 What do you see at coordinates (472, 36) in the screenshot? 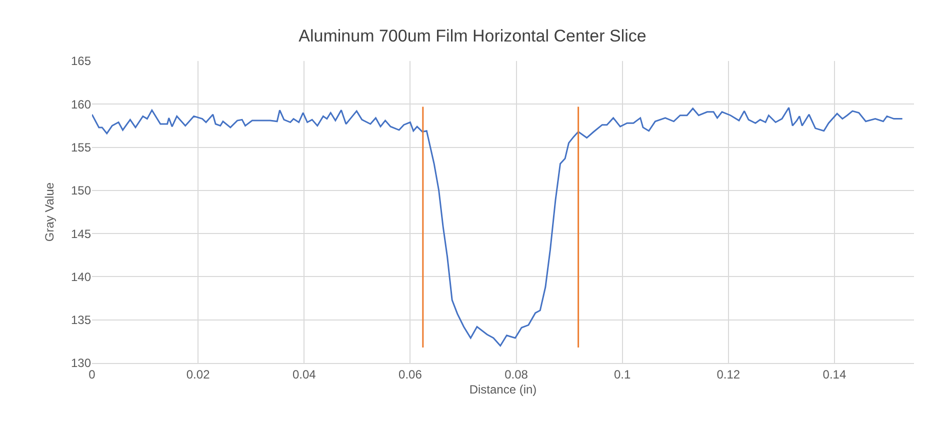
I see `chart-title: Aluminum 700um Film Horizontal Center Slice` at bounding box center [472, 36].